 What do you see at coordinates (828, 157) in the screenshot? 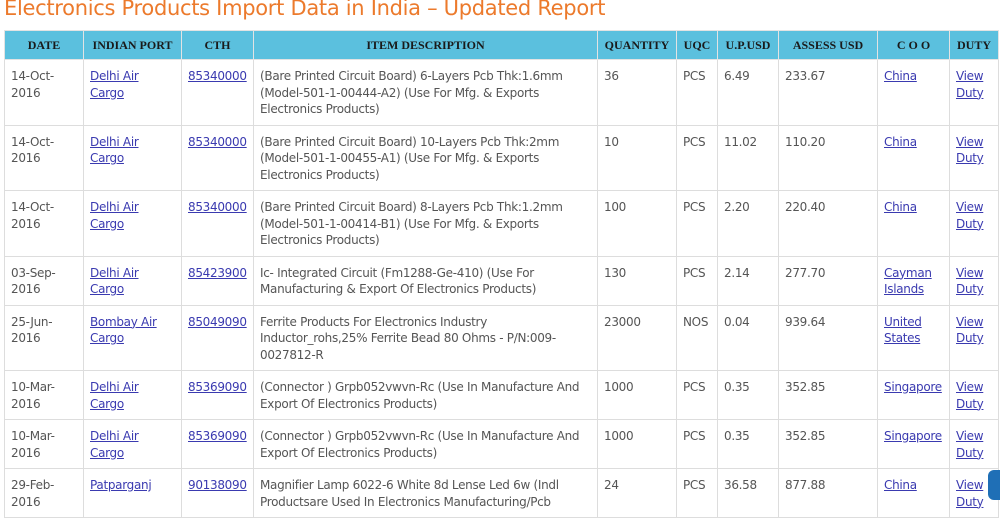
I see `assess-cell: 110.20` at bounding box center [828, 157].